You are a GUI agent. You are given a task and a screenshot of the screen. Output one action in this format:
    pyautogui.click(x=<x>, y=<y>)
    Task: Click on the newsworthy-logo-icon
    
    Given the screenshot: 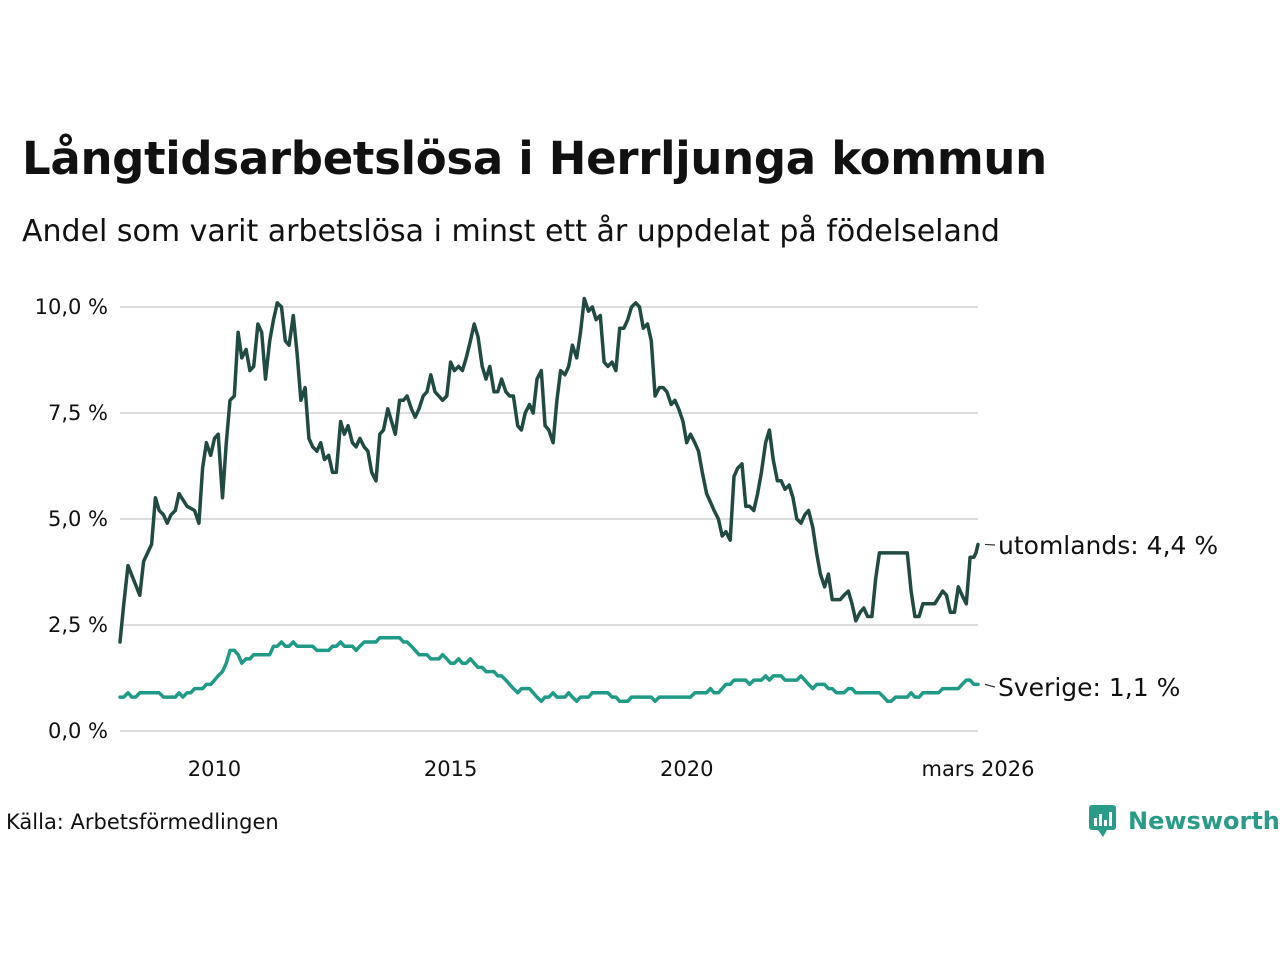 What is the action you would take?
    pyautogui.click(x=1102, y=821)
    